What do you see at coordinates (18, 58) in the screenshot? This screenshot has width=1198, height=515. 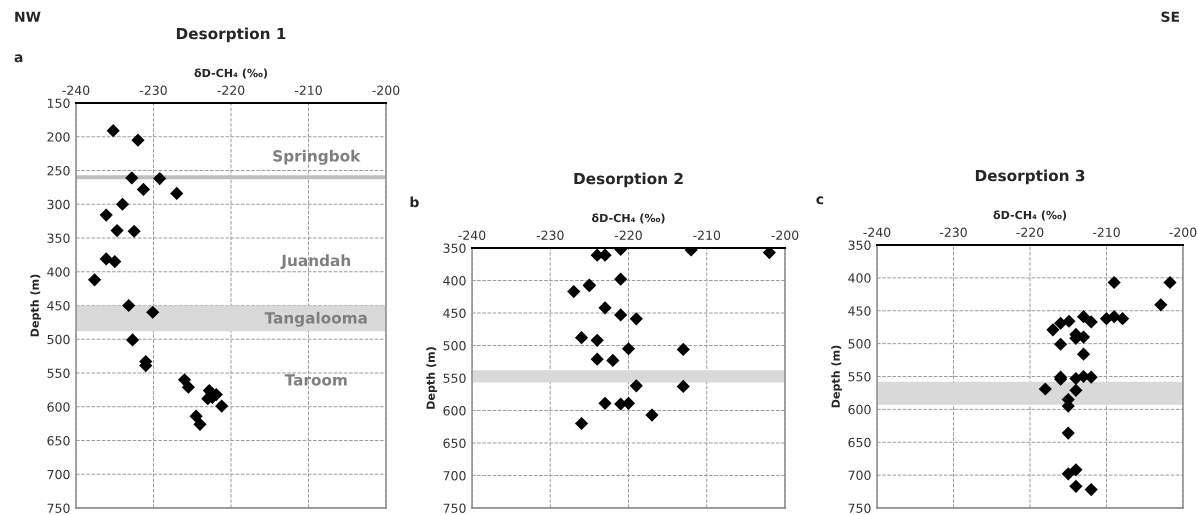 I see `text: a` at bounding box center [18, 58].